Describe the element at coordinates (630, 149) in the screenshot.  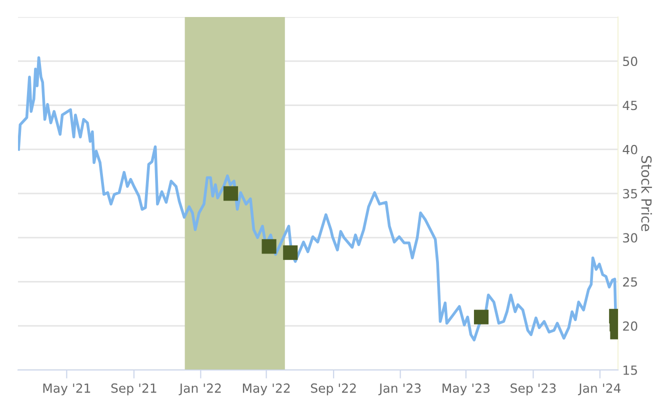
I see `y-tick-label: 40` at that location.